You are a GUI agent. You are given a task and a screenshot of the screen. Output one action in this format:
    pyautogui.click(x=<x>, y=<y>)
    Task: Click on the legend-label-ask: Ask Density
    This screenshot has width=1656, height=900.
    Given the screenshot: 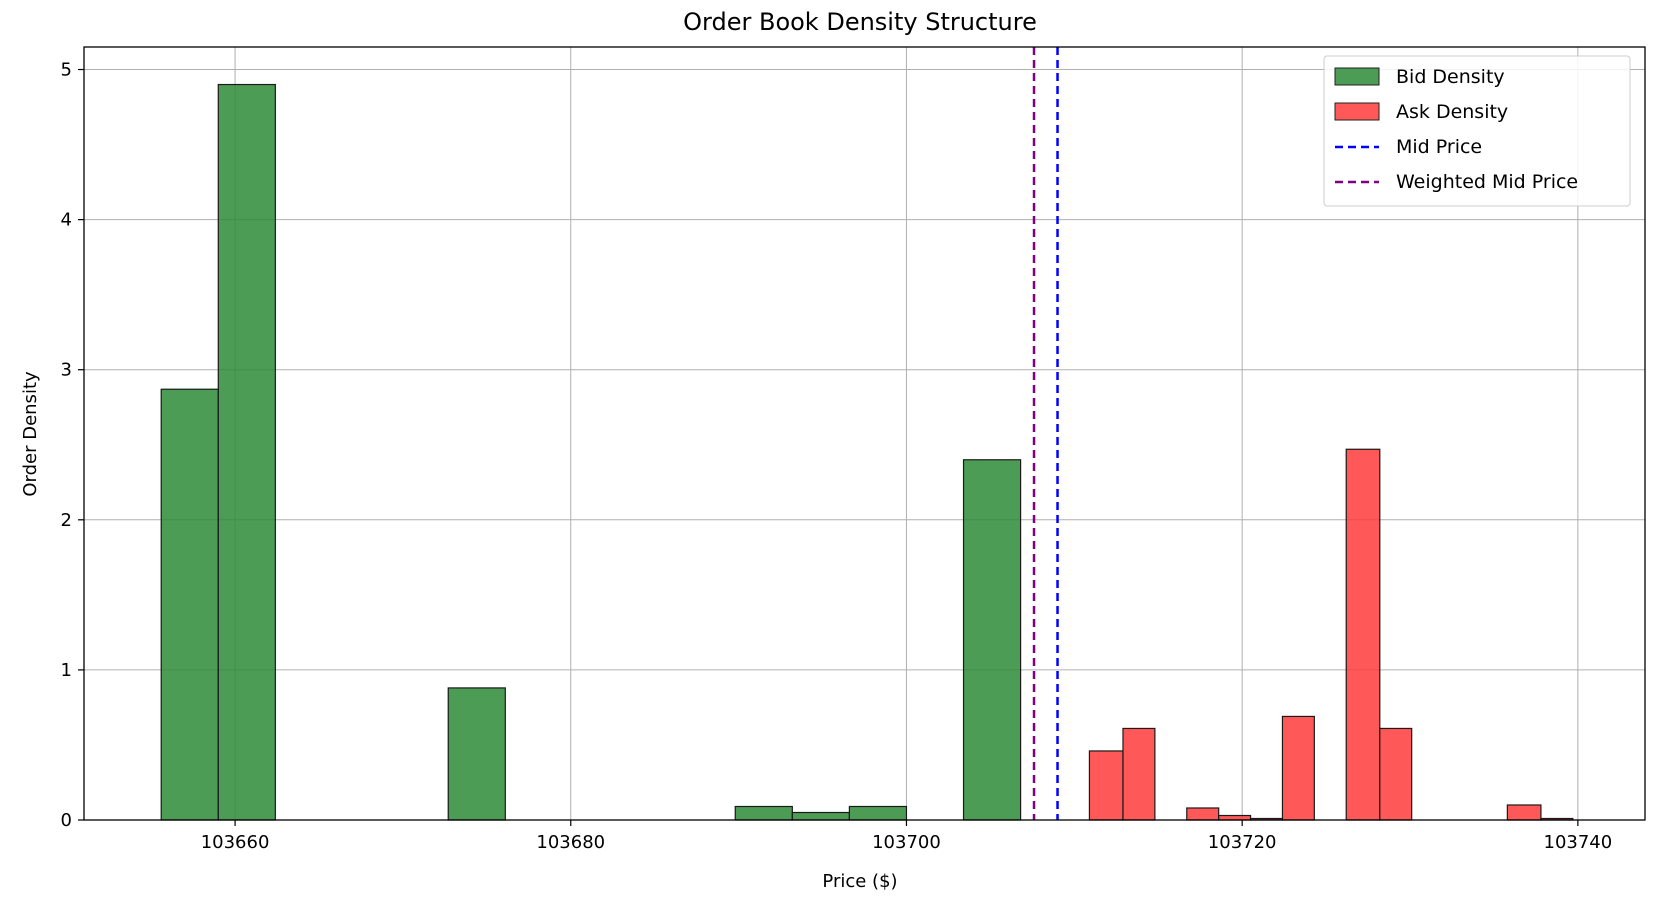 What is the action you would take?
    pyautogui.click(x=1452, y=112)
    